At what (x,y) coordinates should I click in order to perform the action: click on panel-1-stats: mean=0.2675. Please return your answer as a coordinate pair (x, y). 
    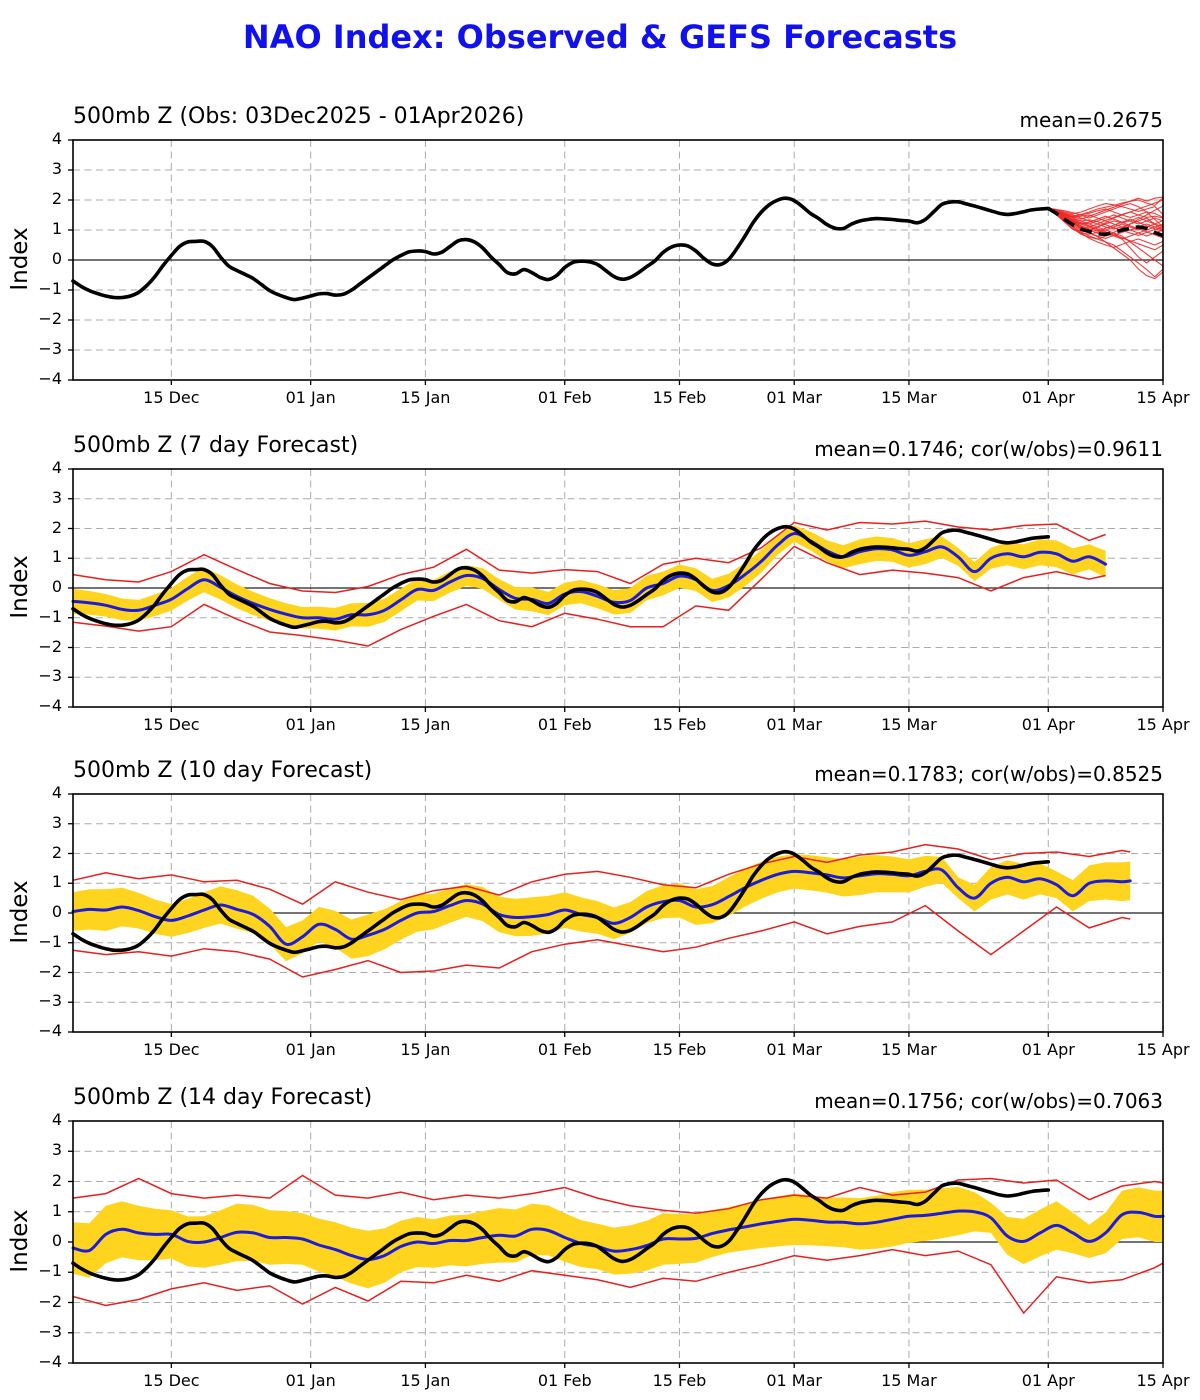
    Looking at the image, I should click on (1091, 120).